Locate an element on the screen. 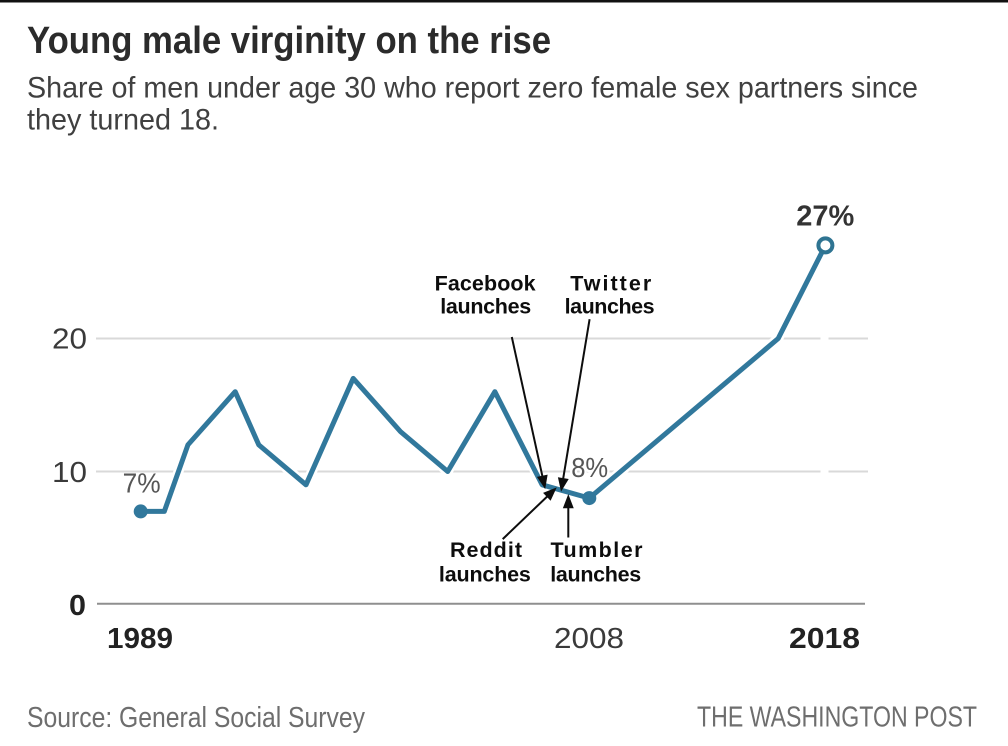  svg-text: they turned 18. is located at coordinates (123, 120).